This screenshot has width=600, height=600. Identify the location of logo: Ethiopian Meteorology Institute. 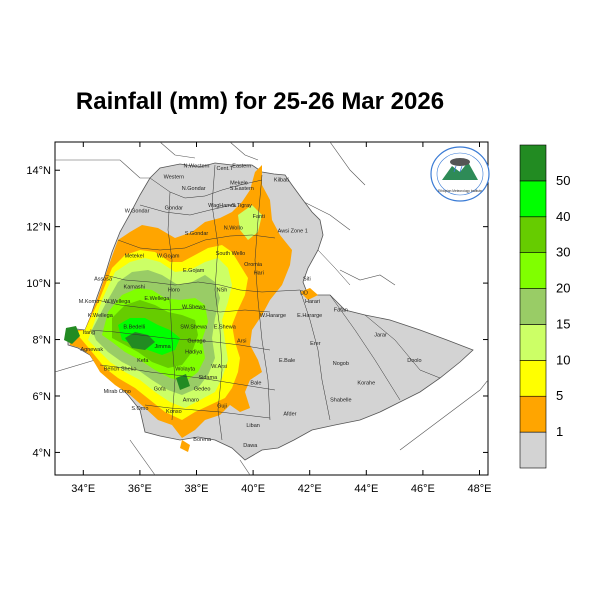
(460, 174).